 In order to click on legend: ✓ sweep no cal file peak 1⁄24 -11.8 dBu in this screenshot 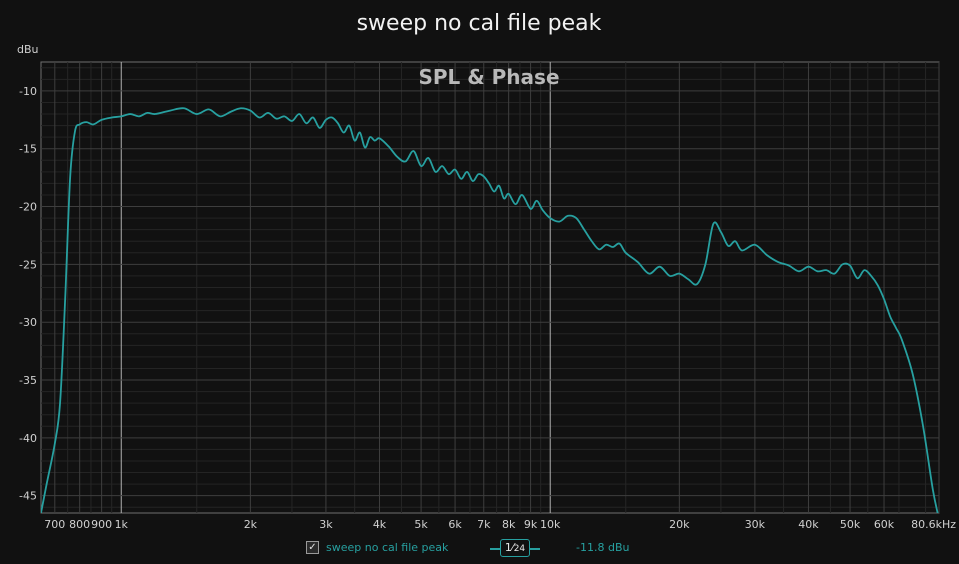, I will do `click(479, 549)`.